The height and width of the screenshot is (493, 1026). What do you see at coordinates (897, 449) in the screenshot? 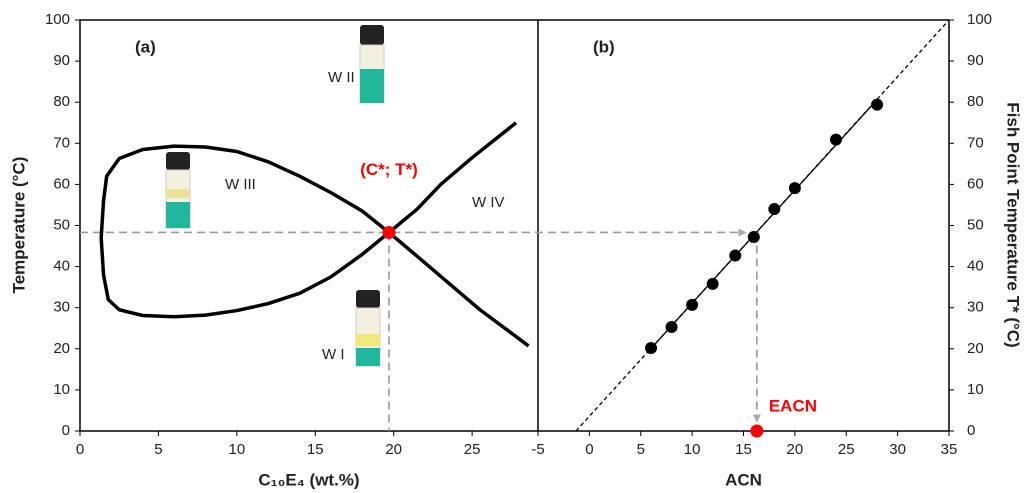
I see `x-tick-label: 30` at bounding box center [897, 449].